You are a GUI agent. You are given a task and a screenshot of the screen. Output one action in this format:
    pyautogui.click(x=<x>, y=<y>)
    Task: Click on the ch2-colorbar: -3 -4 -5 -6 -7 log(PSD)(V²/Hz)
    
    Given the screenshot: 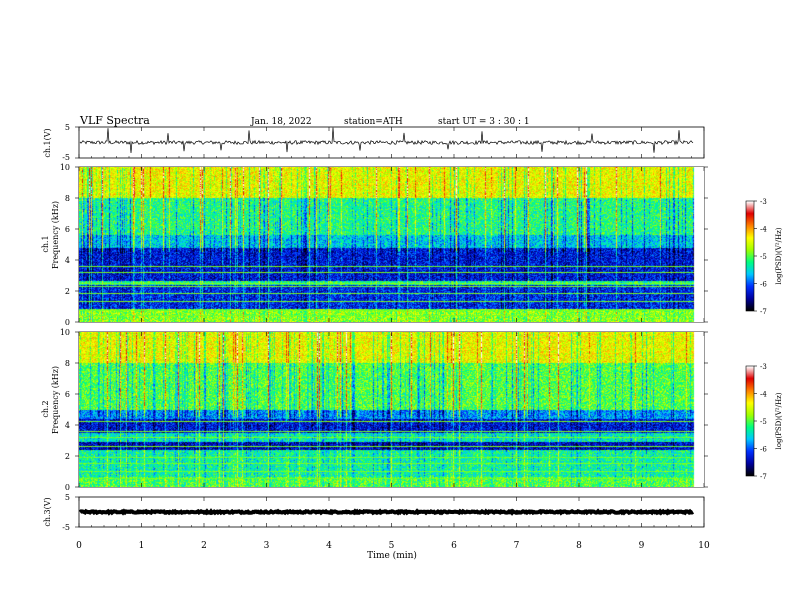 What is the action you would take?
    pyautogui.click(x=764, y=422)
    